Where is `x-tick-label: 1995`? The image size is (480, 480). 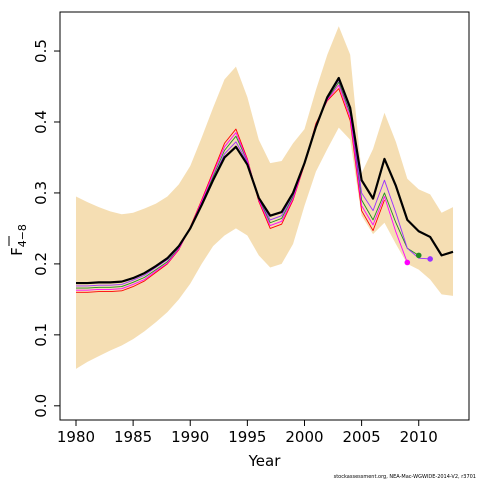
x-tick-label: 1995 is located at coordinates (247, 437).